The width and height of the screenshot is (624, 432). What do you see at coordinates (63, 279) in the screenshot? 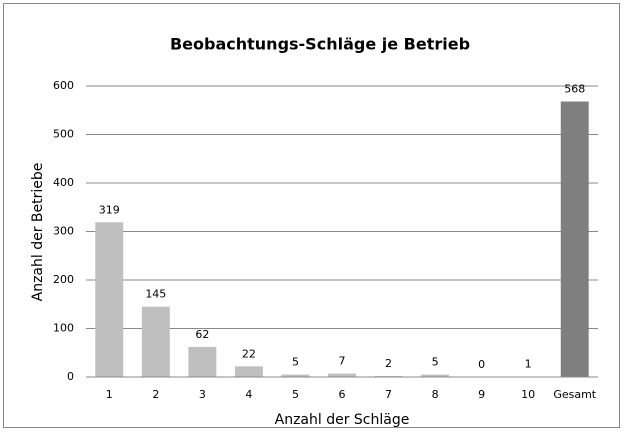
I see `y-tick-label: 200` at bounding box center [63, 279].